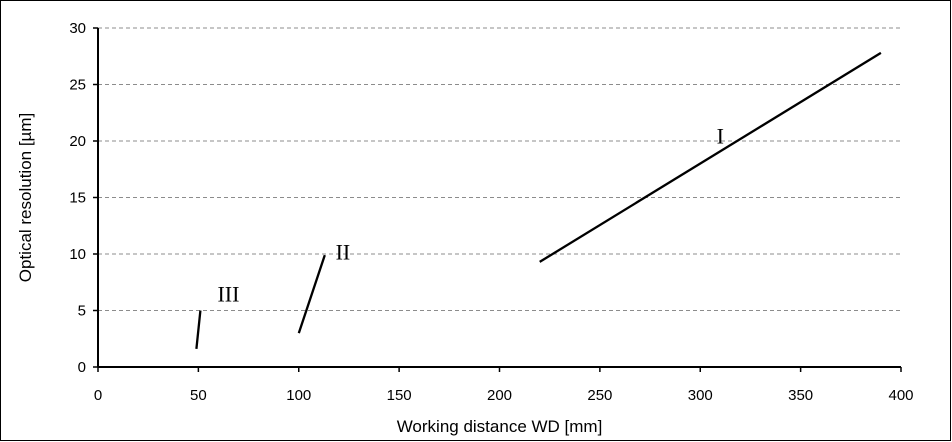  What do you see at coordinates (228, 293) in the screenshot?
I see `series-label-III: III` at bounding box center [228, 293].